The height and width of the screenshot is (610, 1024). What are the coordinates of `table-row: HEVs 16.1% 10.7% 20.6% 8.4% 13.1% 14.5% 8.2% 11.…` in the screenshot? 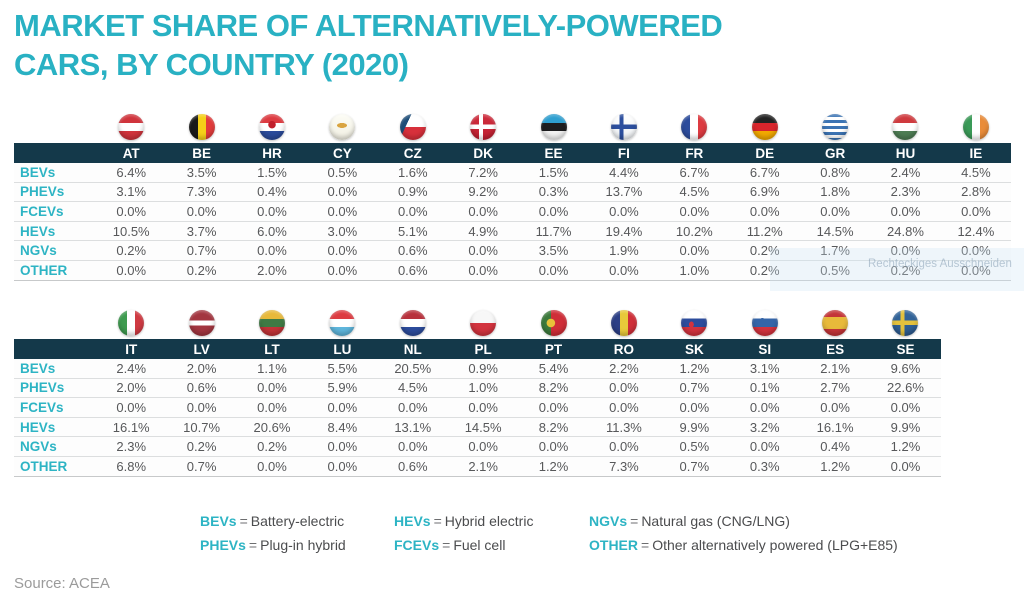 It's located at (477, 427).